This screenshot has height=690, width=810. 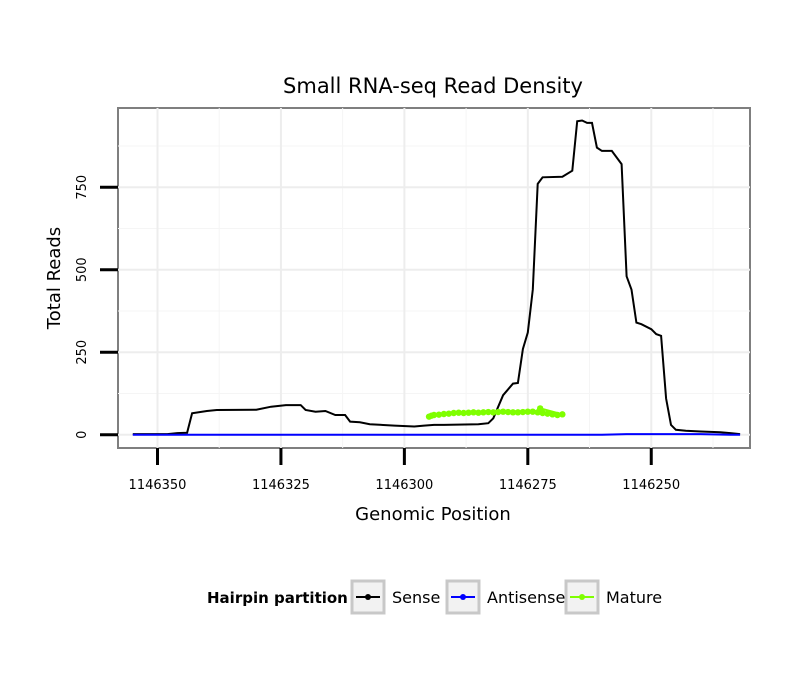 I want to click on legend-point-mature, so click(x=582, y=597).